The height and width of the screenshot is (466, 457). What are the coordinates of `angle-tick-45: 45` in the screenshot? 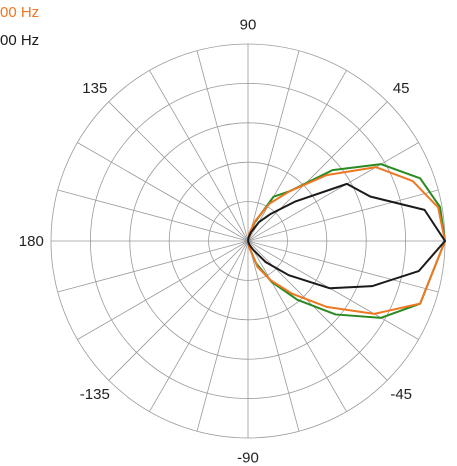 It's located at (401, 88).